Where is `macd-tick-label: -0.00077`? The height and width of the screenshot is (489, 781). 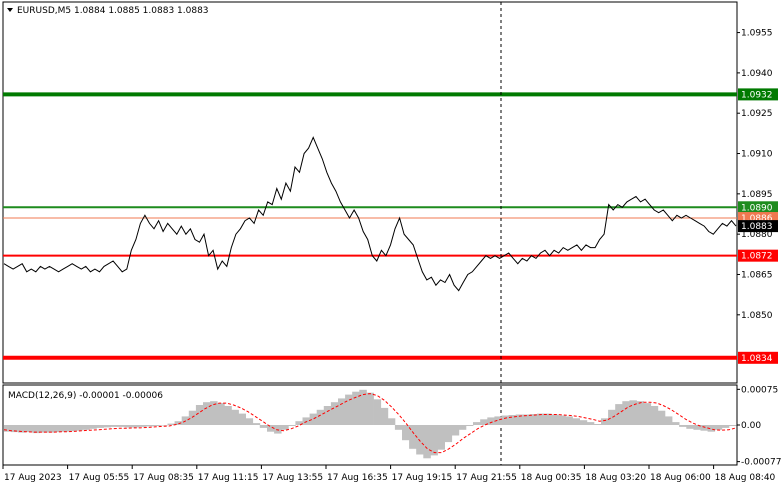 macd-tick-label: -0.00077 is located at coordinates (761, 463).